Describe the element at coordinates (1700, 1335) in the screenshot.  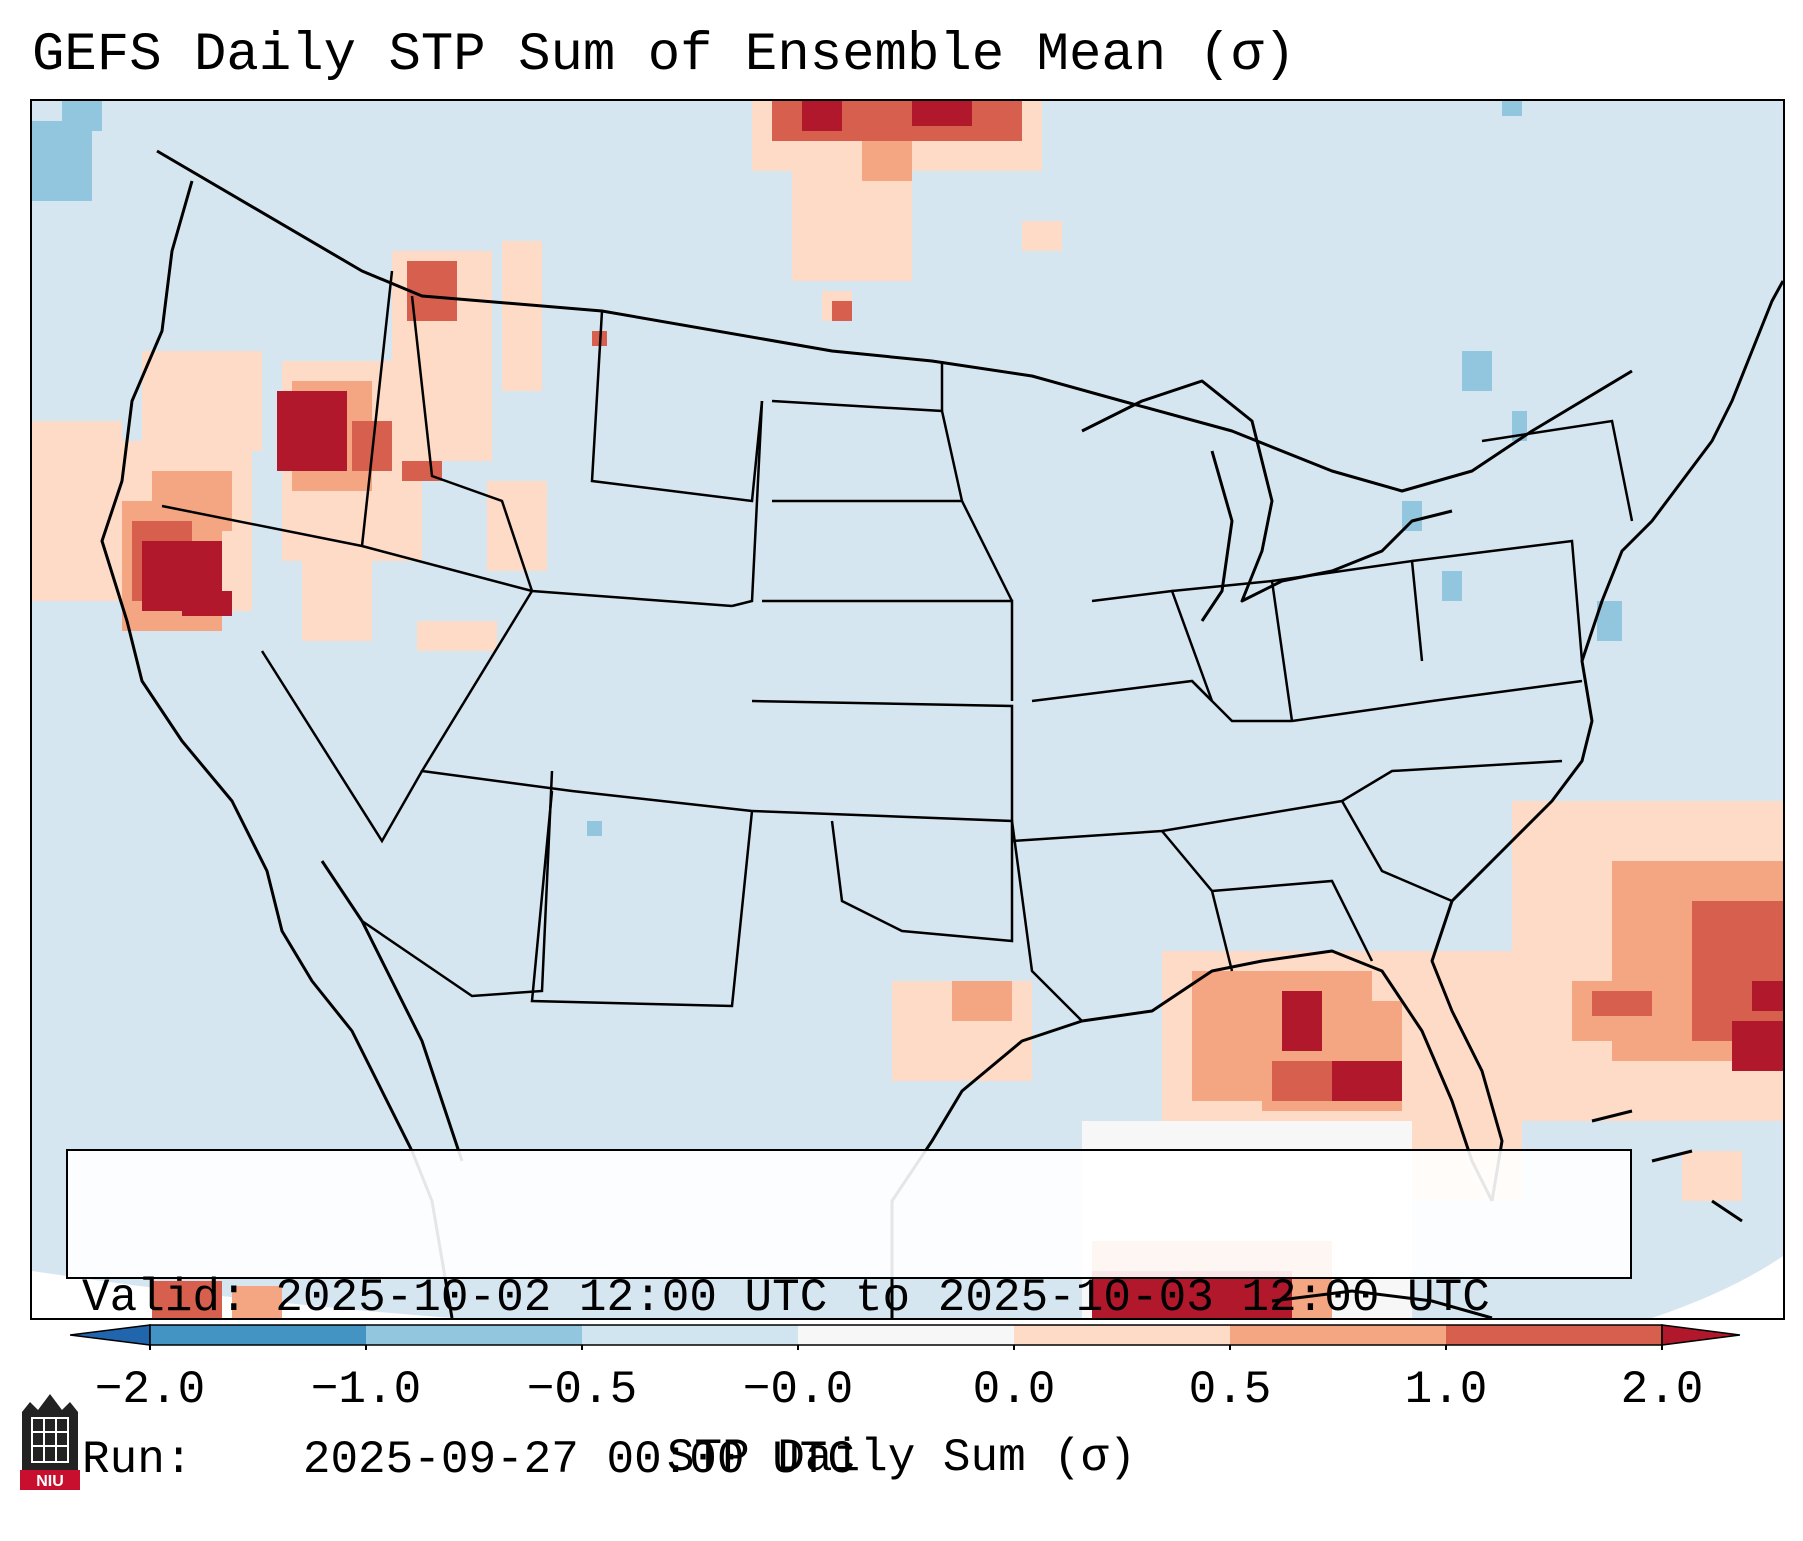
I see `colorbar-over-arrow` at that location.